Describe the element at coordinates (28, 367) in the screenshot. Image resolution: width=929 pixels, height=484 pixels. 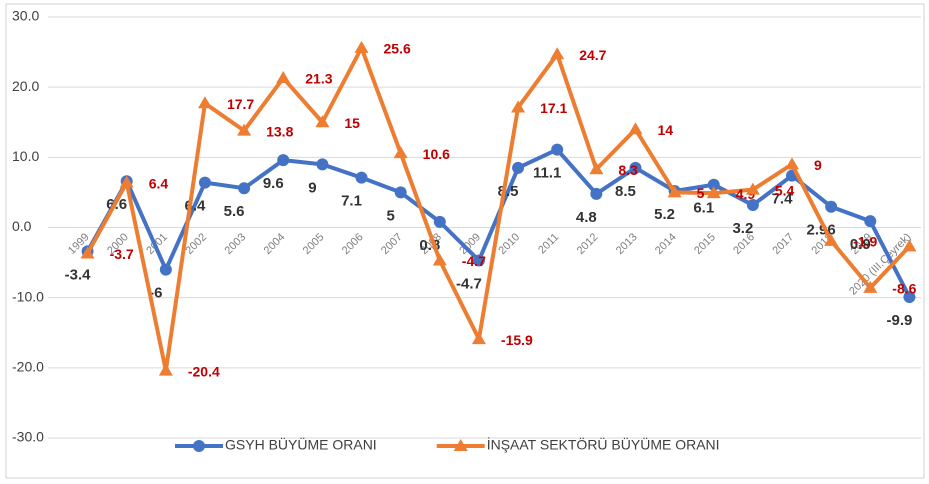
I see `y-tick-label: -20.0` at that location.